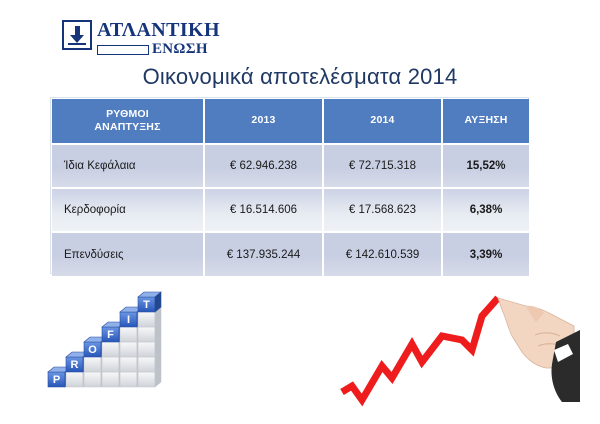 This screenshot has height=424, width=600. Describe the element at coordinates (383, 121) in the screenshot. I see `column-header-2014: 2014` at that location.